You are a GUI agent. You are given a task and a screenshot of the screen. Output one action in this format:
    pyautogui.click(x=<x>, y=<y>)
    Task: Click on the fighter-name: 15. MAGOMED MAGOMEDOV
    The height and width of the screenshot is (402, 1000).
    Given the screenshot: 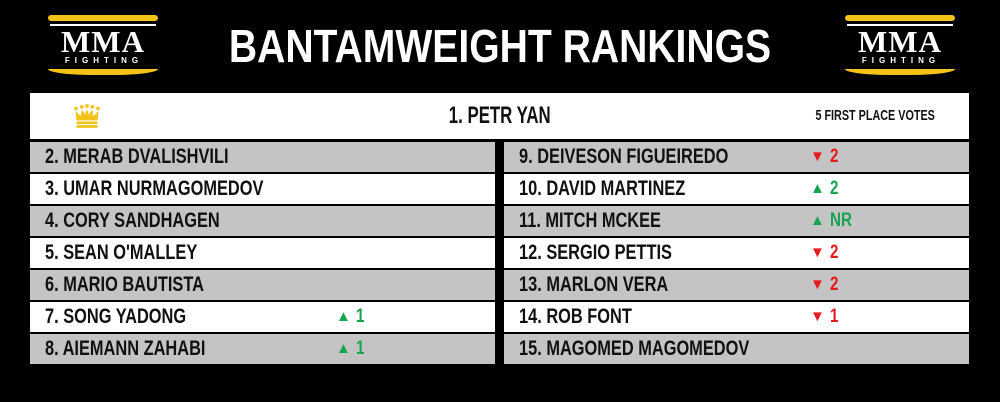 What is the action you would take?
    pyautogui.click(x=634, y=348)
    